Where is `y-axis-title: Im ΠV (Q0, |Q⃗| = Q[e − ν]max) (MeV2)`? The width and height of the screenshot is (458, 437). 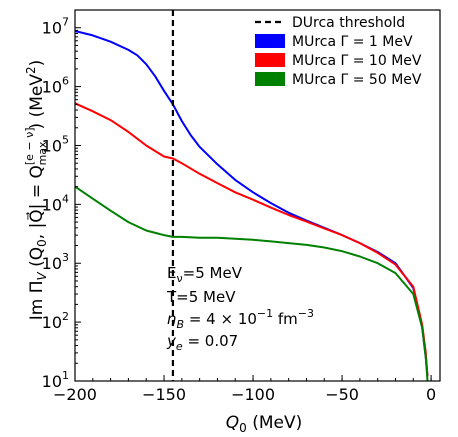 y-axis-title: Im ΠV (Q0, |Q⃗| = Q[e − ν]max) (MeV2) is located at coordinates (36, 190).